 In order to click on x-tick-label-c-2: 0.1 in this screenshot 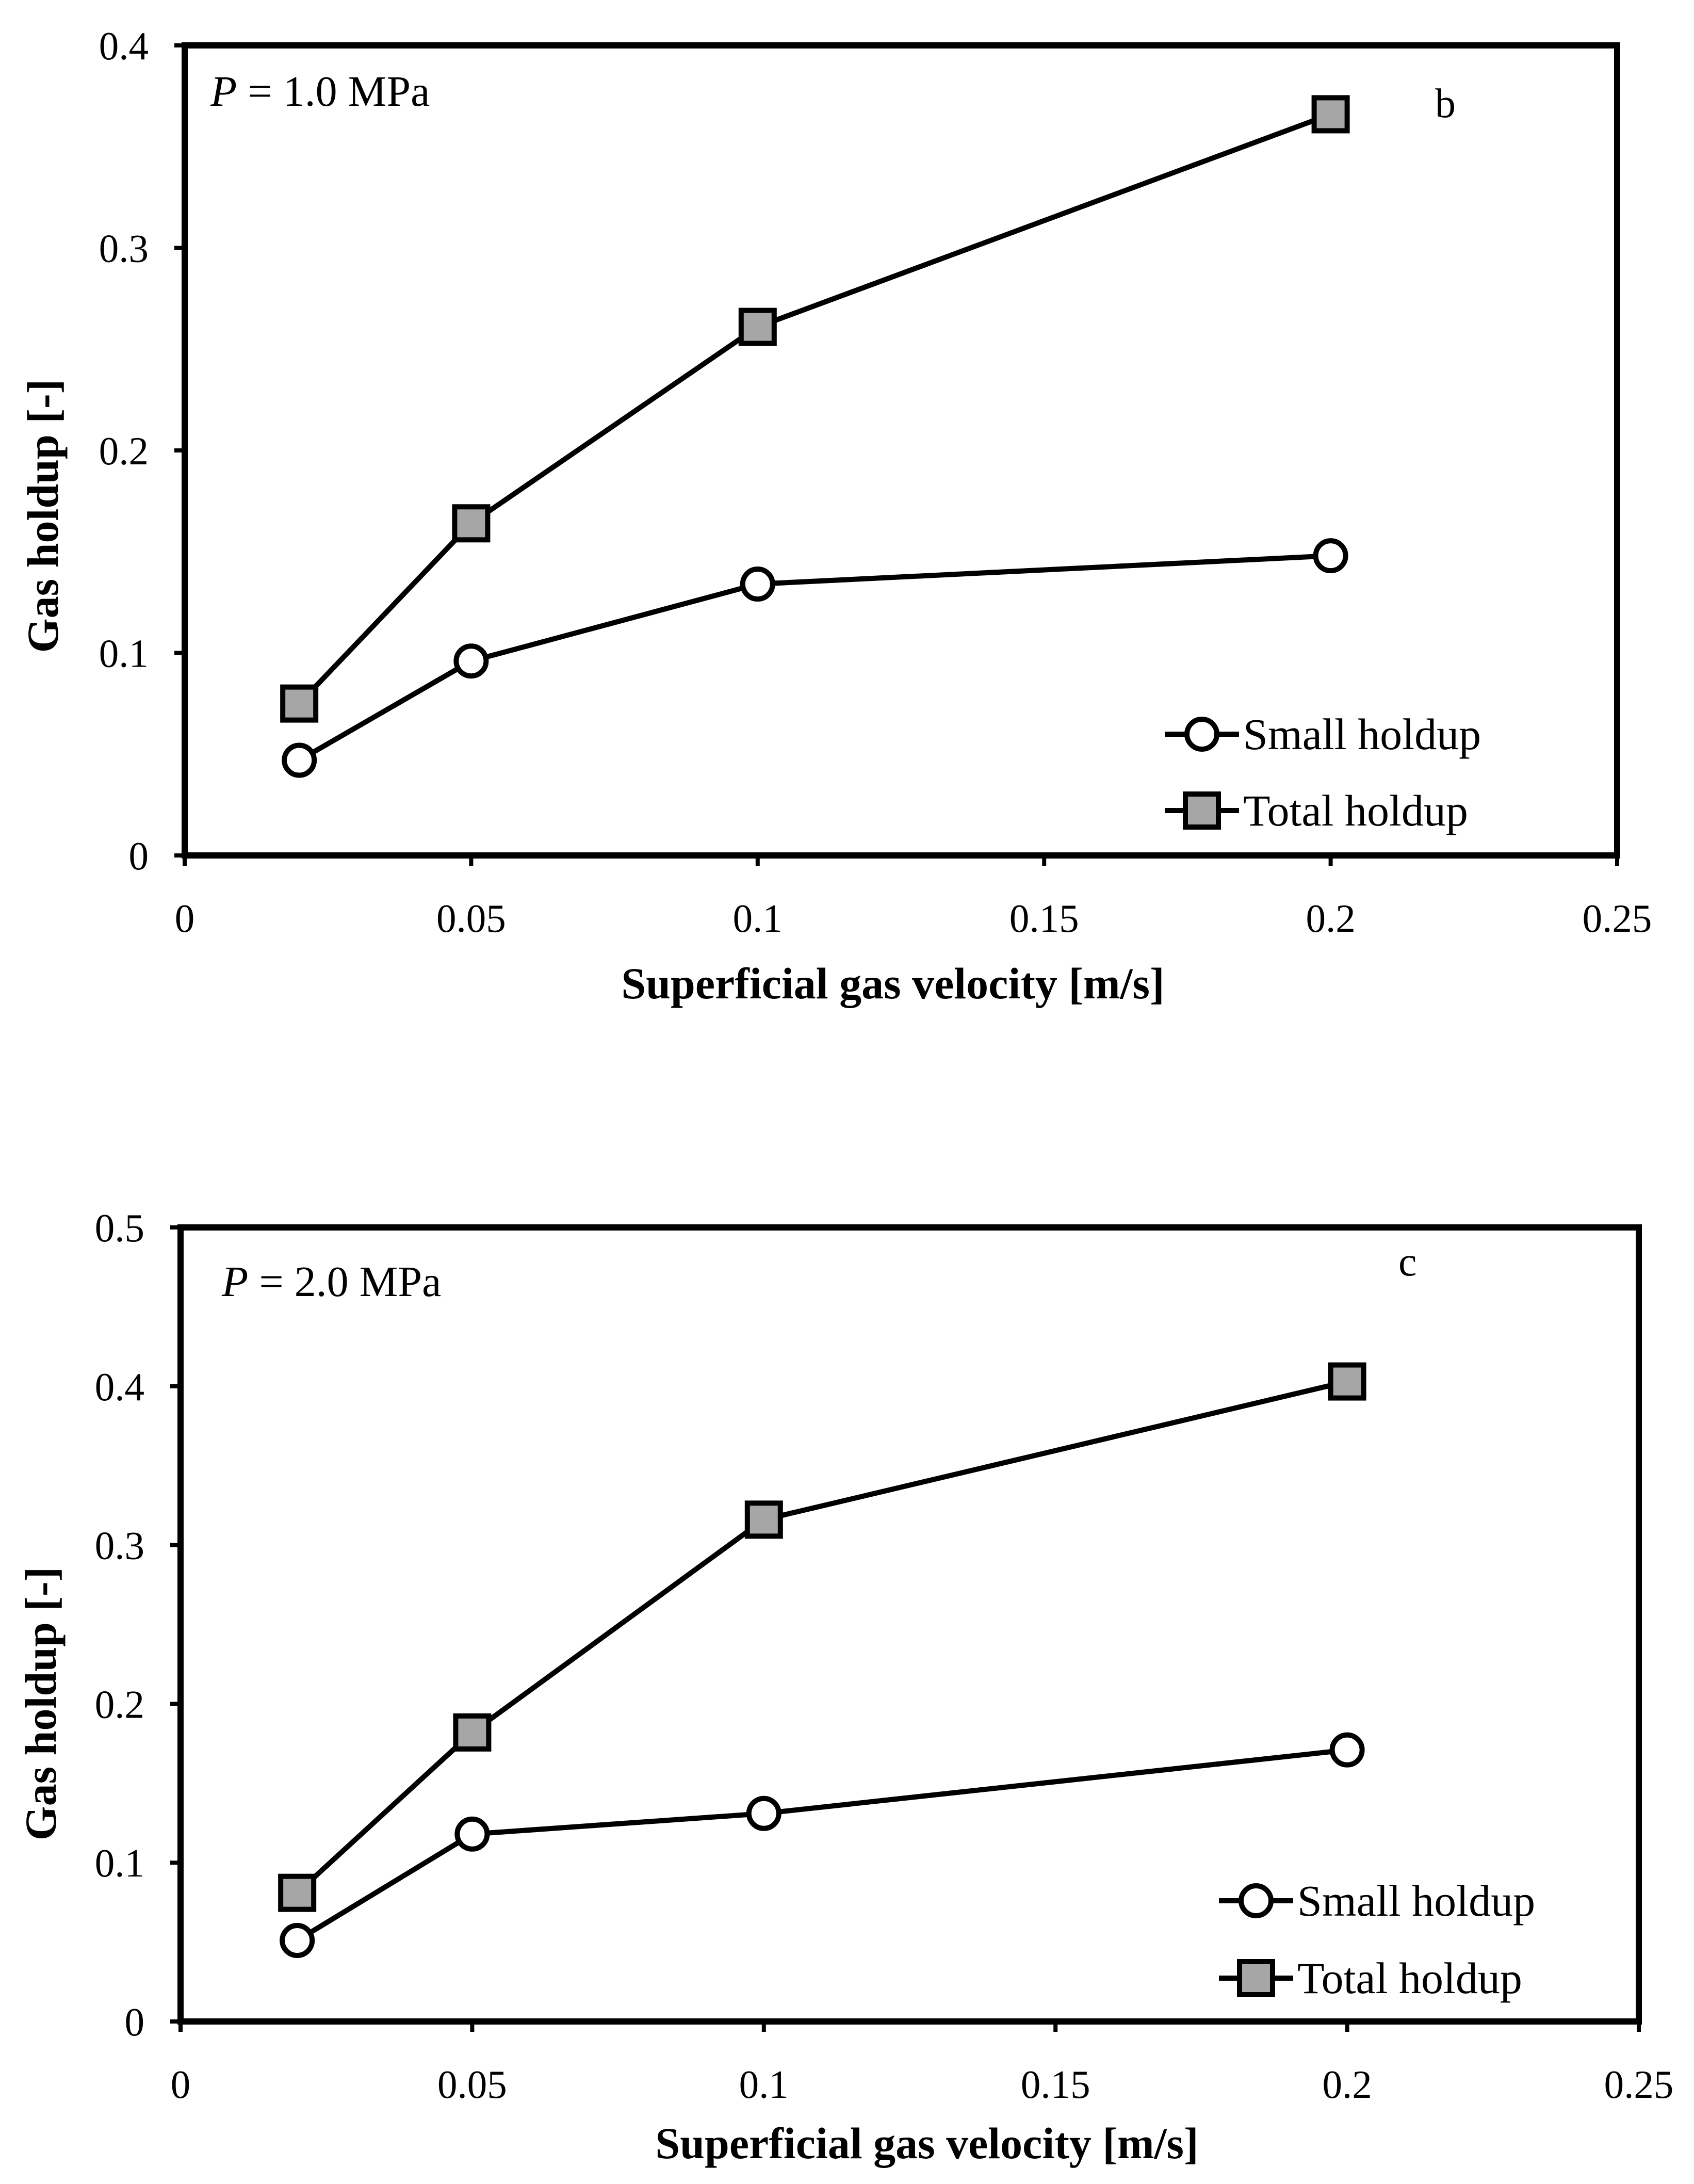, I will do `click(764, 2084)`.